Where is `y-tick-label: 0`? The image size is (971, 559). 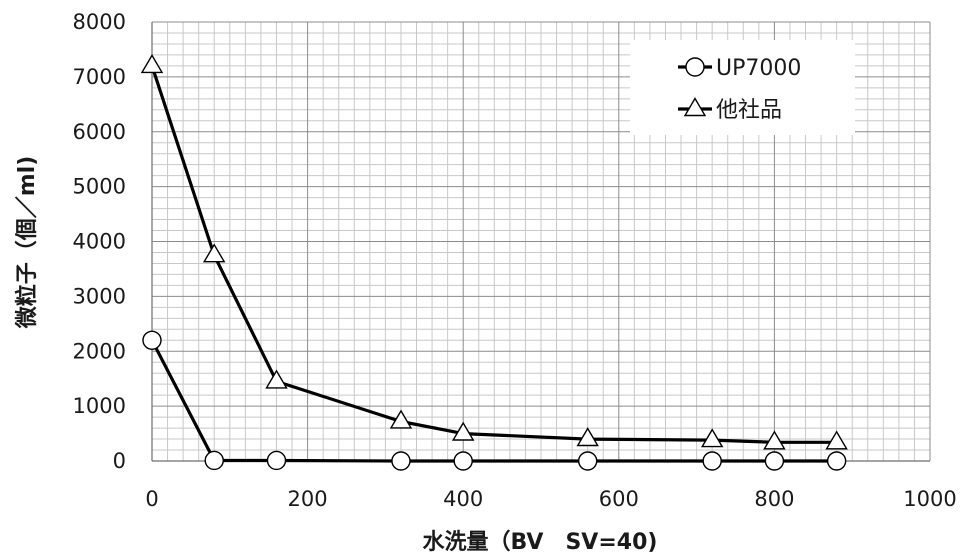
y-tick-label: 0 is located at coordinates (119, 461).